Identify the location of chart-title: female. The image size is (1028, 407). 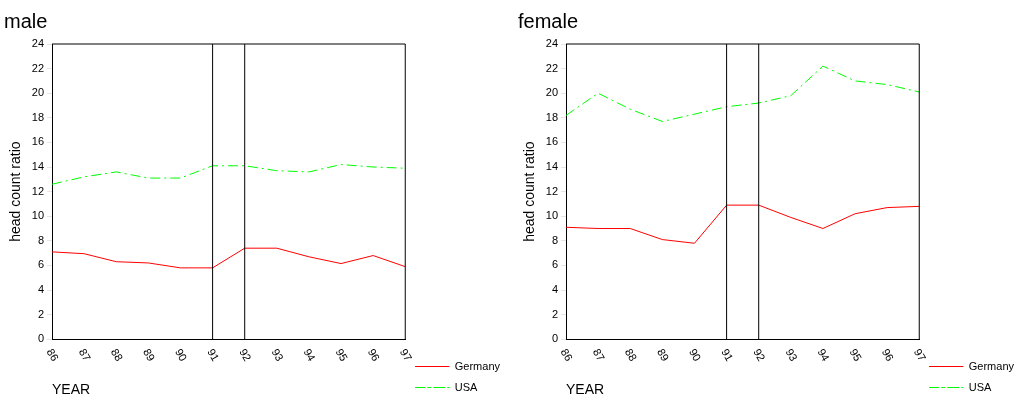
(548, 20).